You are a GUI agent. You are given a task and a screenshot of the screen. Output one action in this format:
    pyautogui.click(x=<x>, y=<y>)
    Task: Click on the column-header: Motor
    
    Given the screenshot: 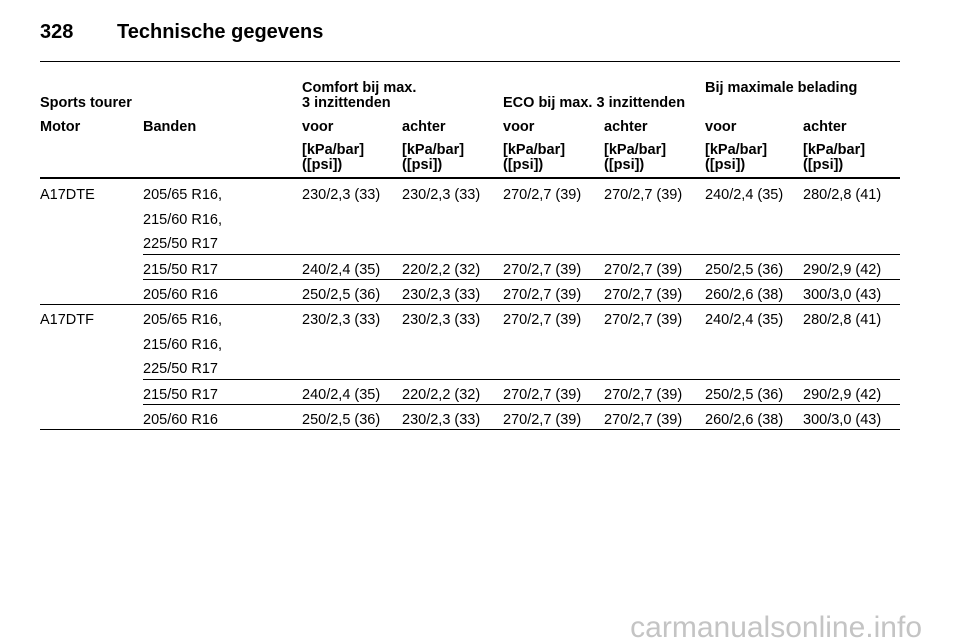 What is the action you would take?
    pyautogui.click(x=60, y=127)
    